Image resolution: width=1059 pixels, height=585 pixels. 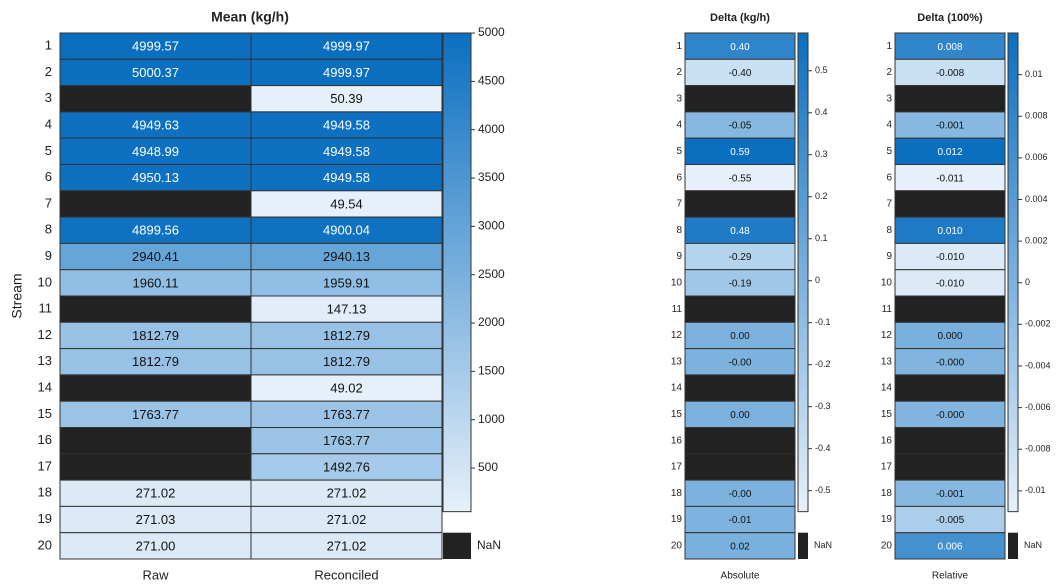 What do you see at coordinates (950, 415) in the screenshot?
I see `cell-label: -0.000` at bounding box center [950, 415].